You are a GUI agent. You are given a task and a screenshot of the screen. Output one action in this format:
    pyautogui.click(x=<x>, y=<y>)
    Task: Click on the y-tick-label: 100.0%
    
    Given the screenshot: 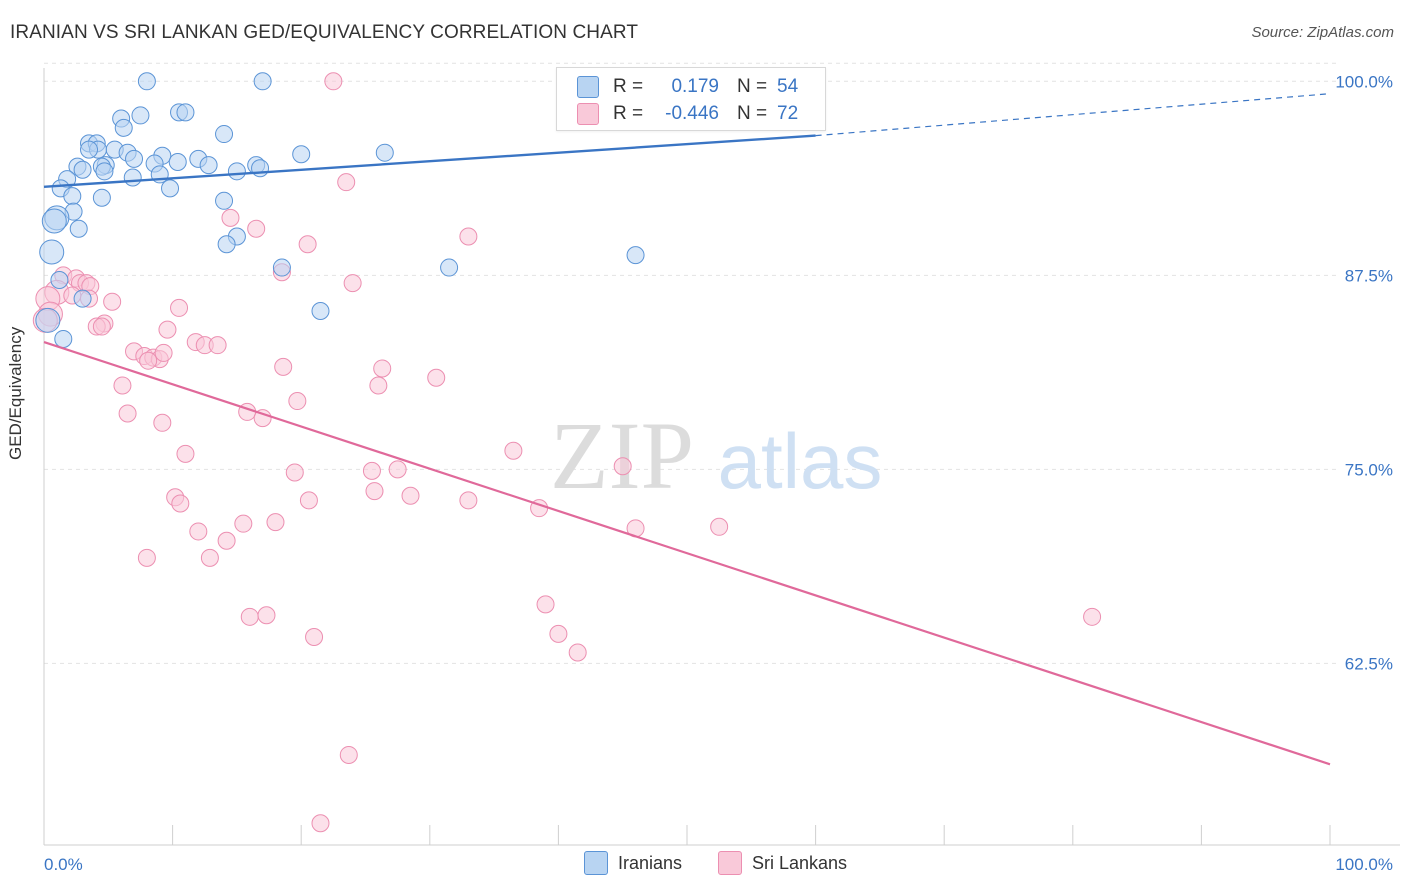 What is the action you would take?
    pyautogui.click(x=1364, y=81)
    